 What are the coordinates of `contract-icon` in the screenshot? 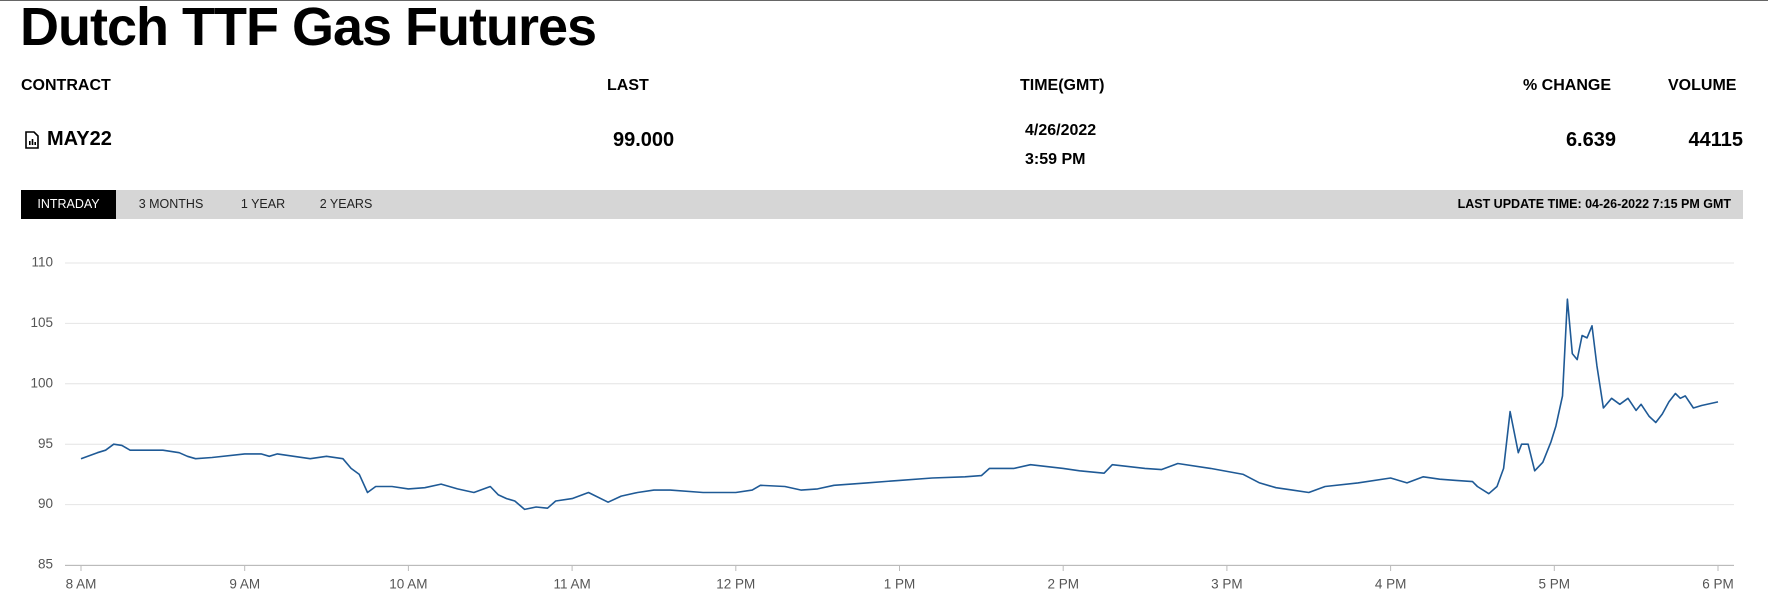 It's located at (31, 140).